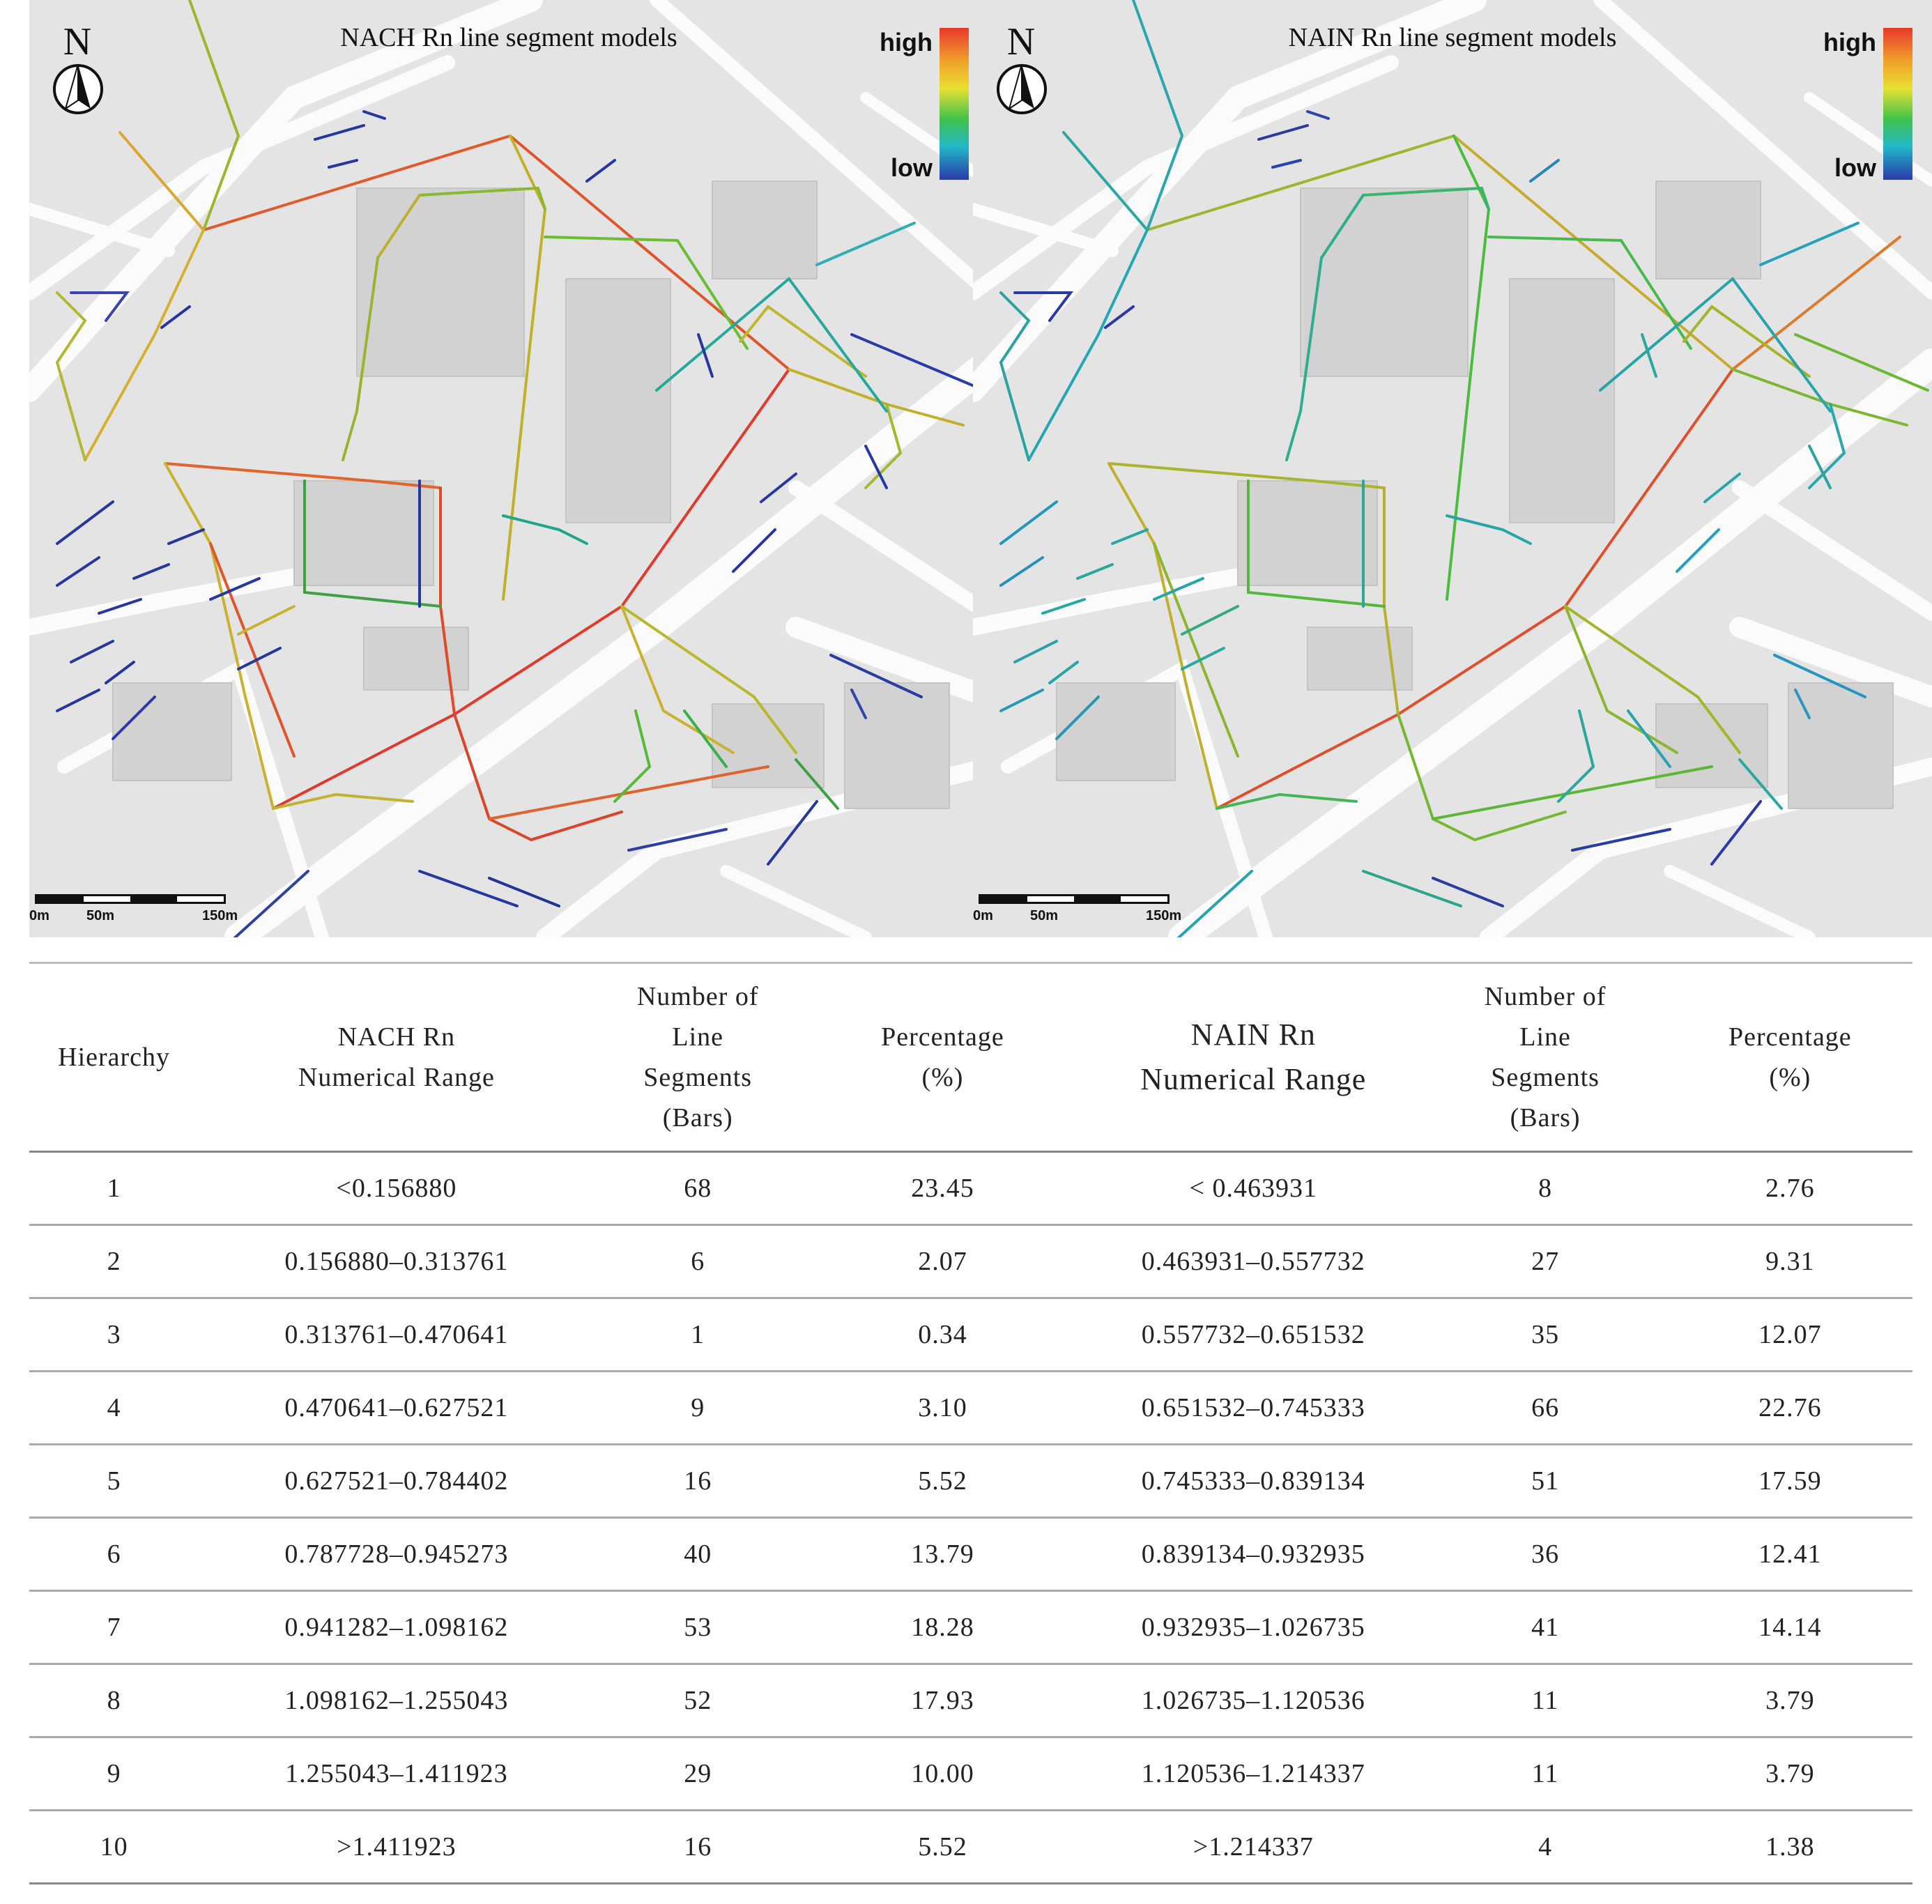 The height and width of the screenshot is (1904, 1932). What do you see at coordinates (698, 1408) in the screenshot?
I see `cell-nach-count: 9` at bounding box center [698, 1408].